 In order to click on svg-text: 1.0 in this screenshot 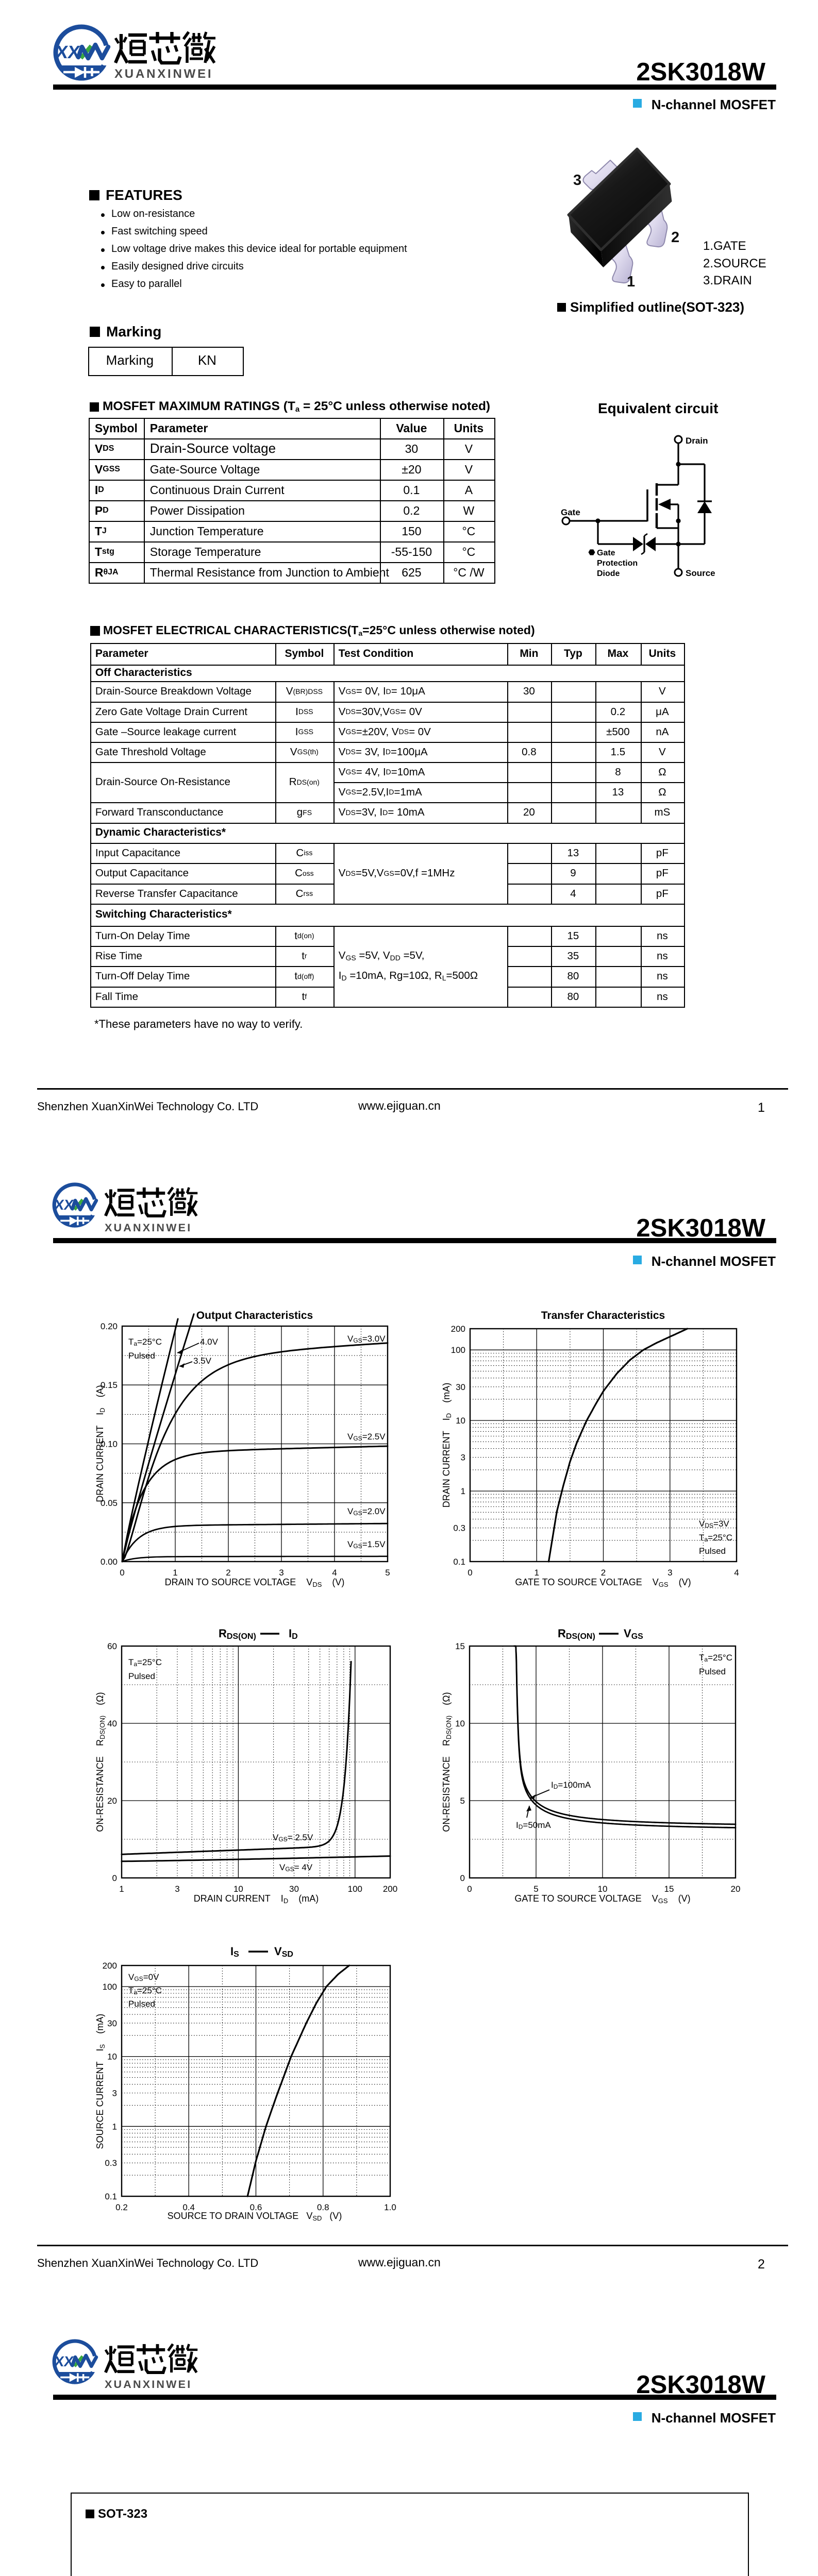, I will do `click(390, 2207)`.